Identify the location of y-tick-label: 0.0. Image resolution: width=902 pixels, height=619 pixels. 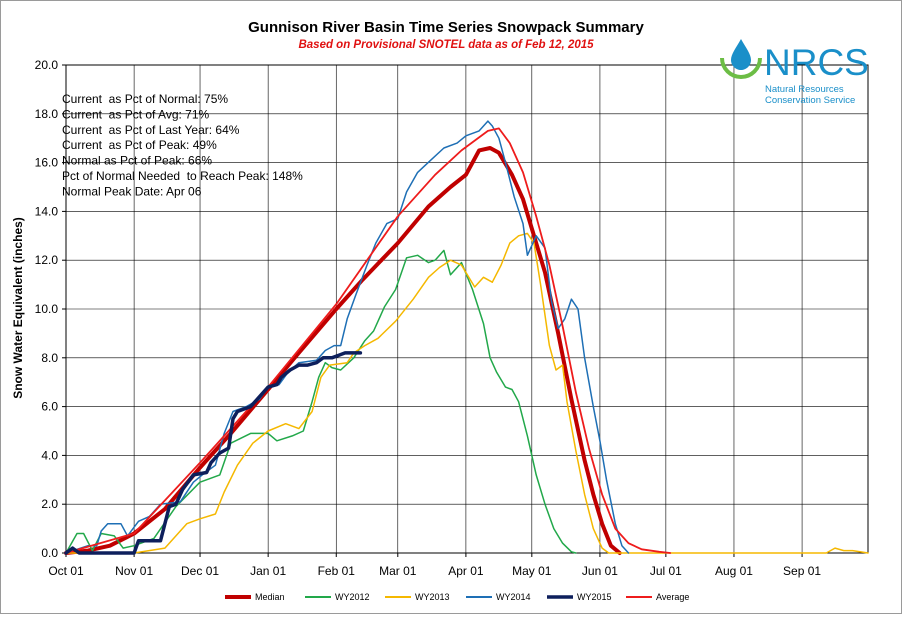
(49, 553).